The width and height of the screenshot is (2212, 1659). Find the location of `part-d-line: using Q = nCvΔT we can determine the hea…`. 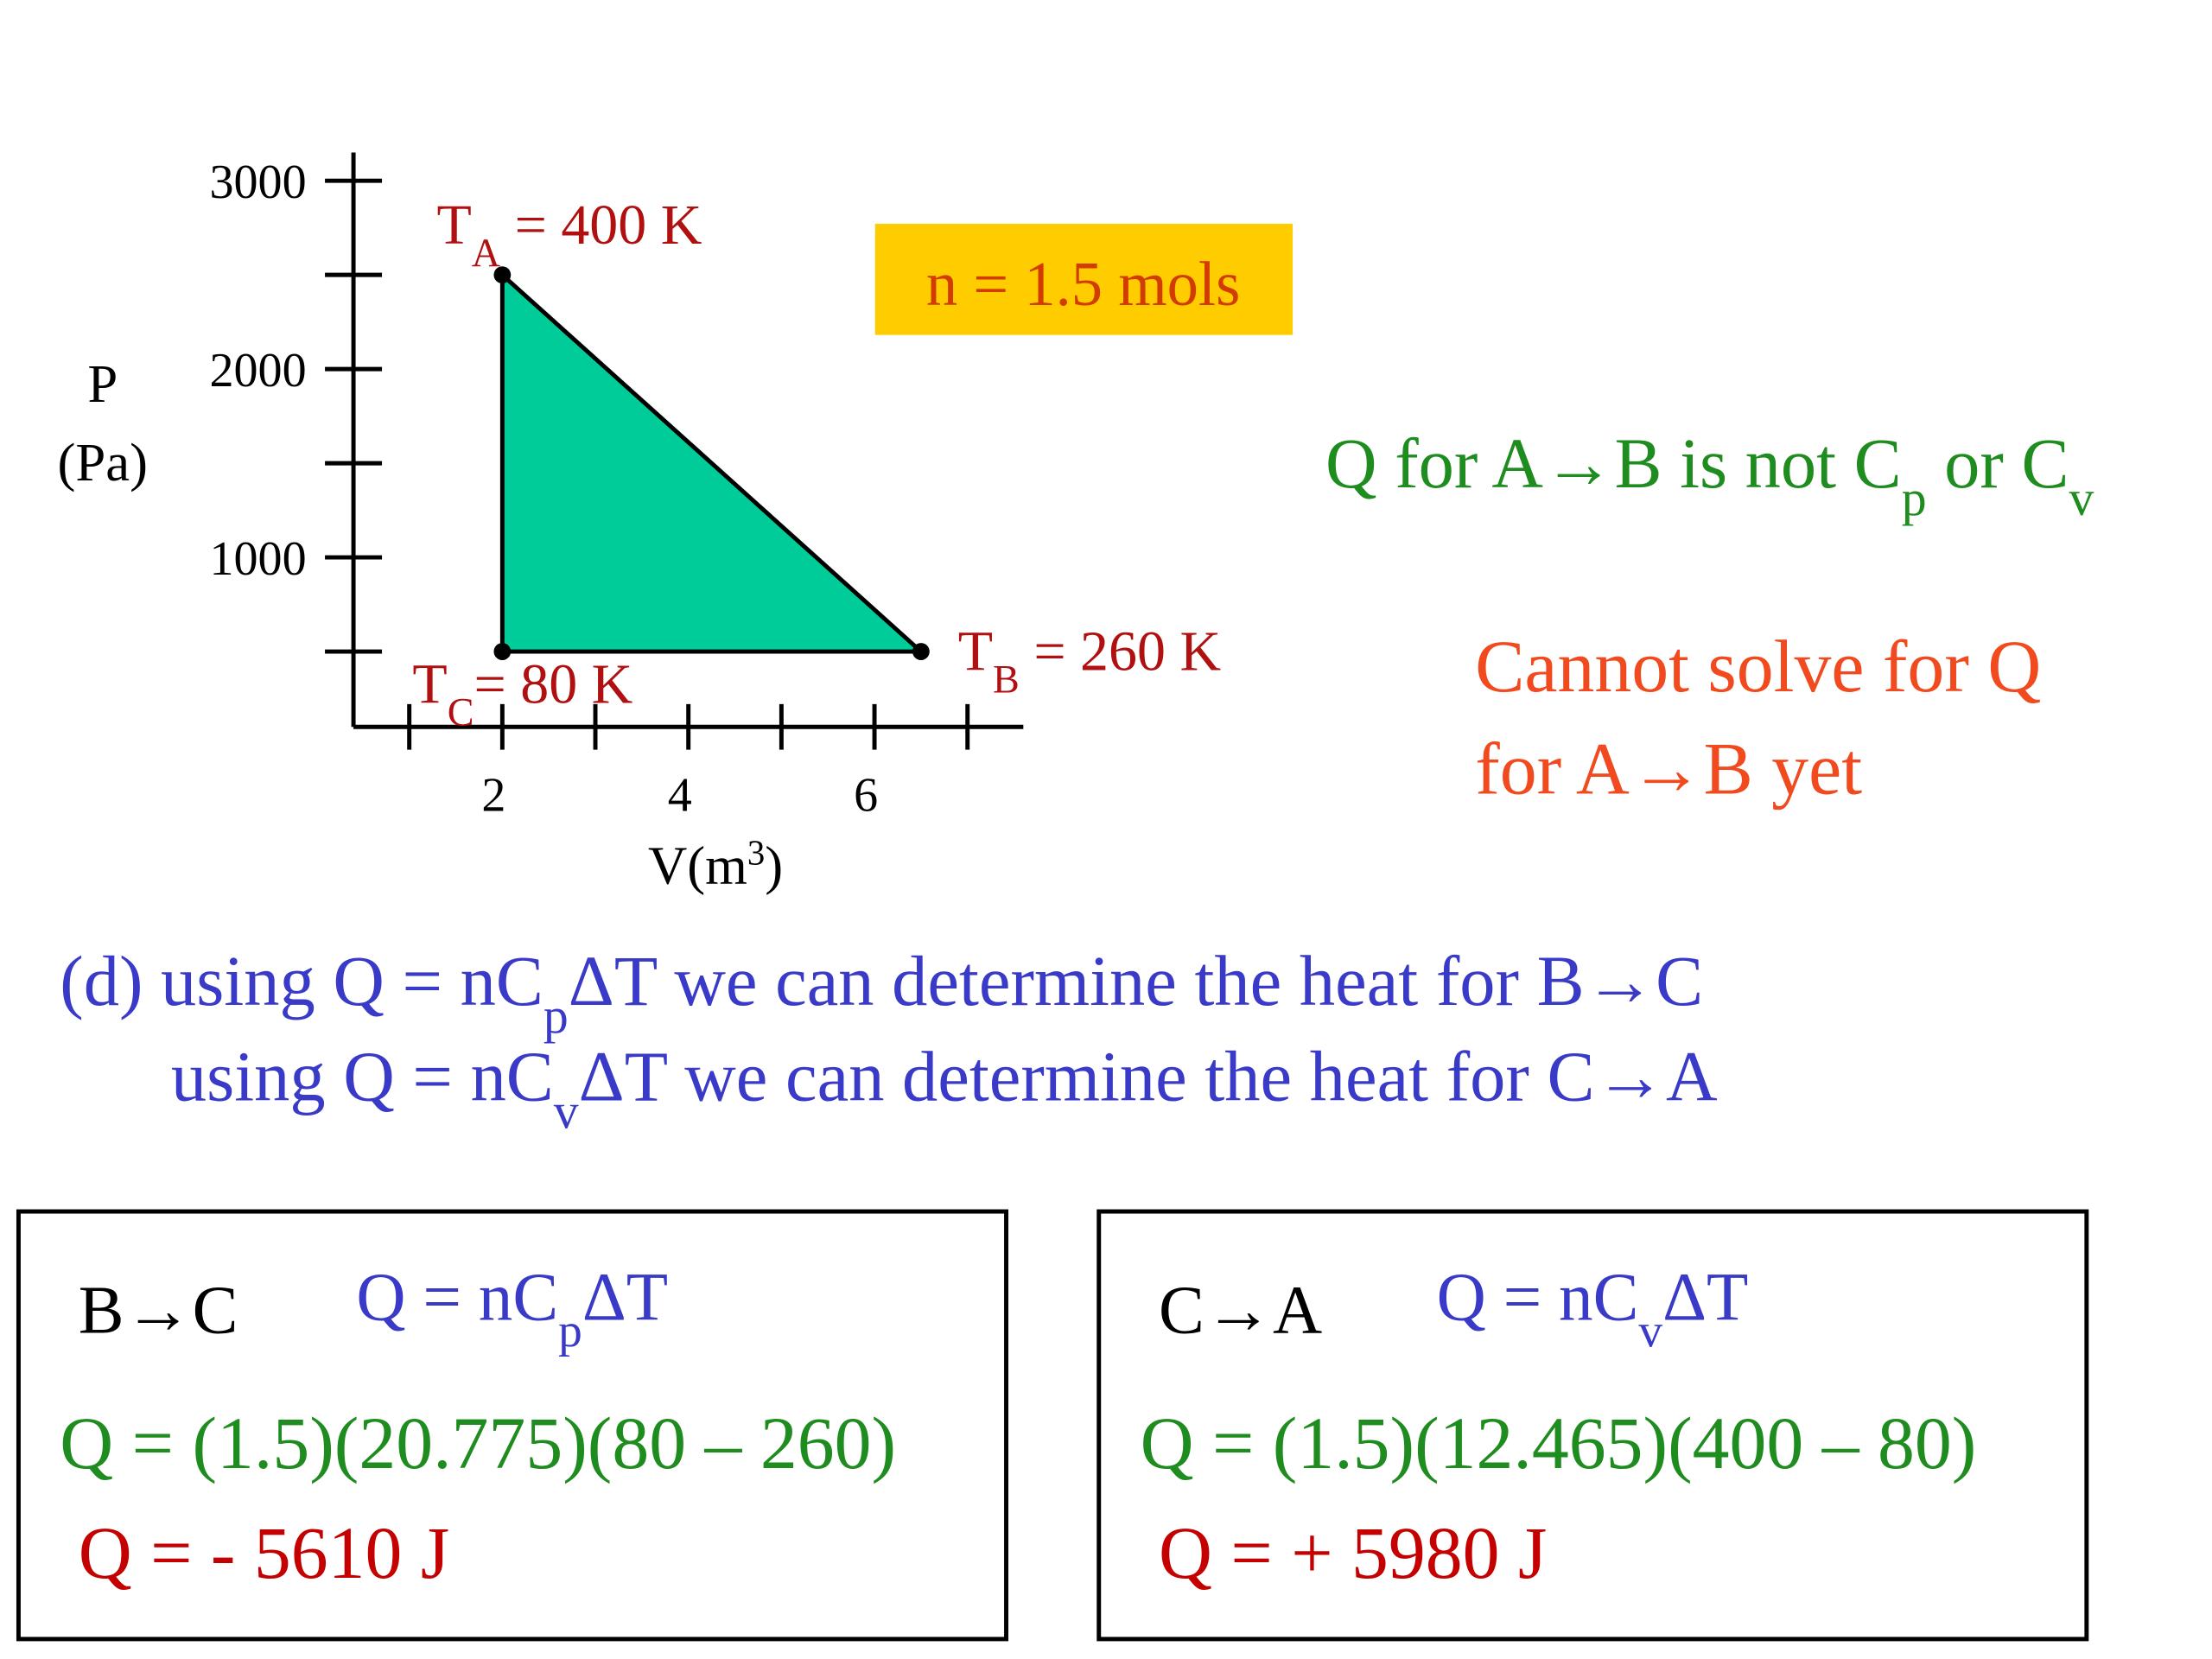

part-d-line: using Q = nCvΔT we can determine the hea… is located at coordinates (944, 1087).